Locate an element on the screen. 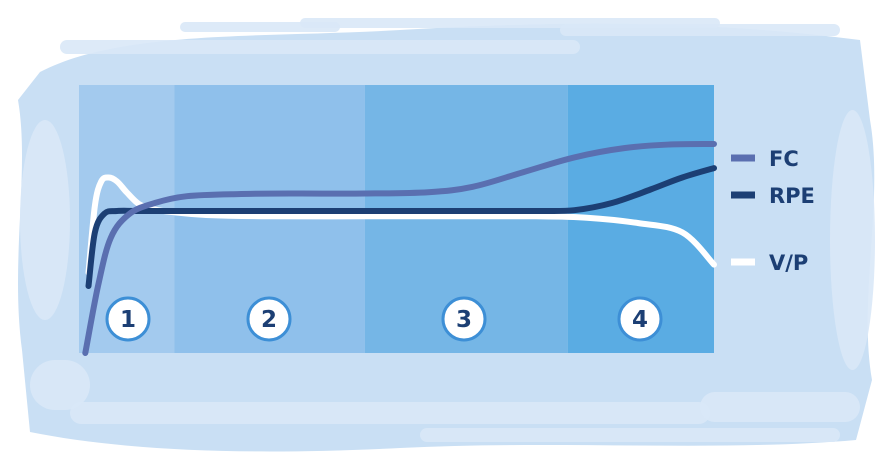  phase-label: 2 is located at coordinates (269, 320).